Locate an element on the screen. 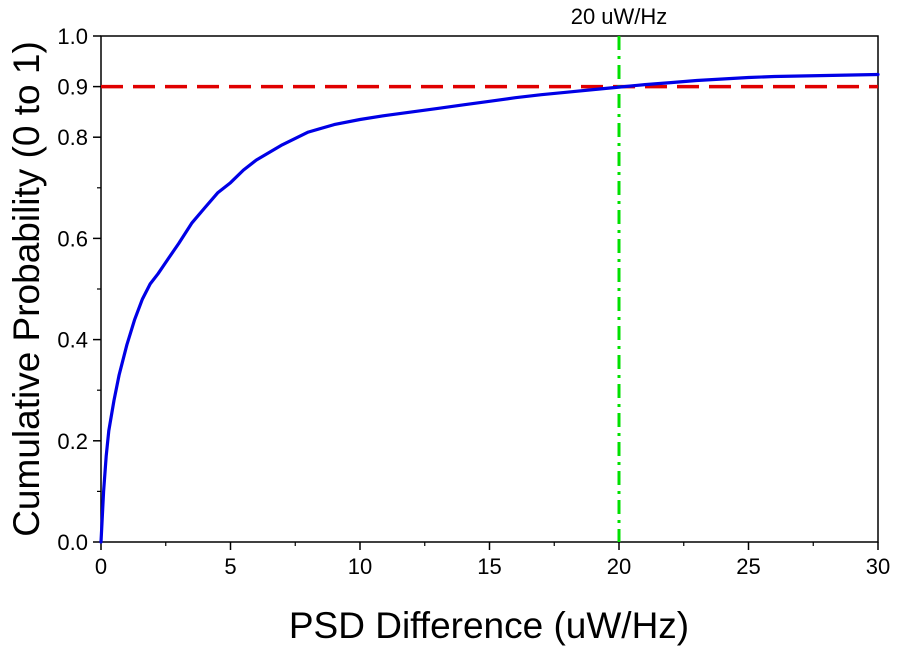 Image resolution: width=897 pixels, height=648 pixels. y-axis-title: Cumulative Probability (0 to 1) is located at coordinates (26, 289).